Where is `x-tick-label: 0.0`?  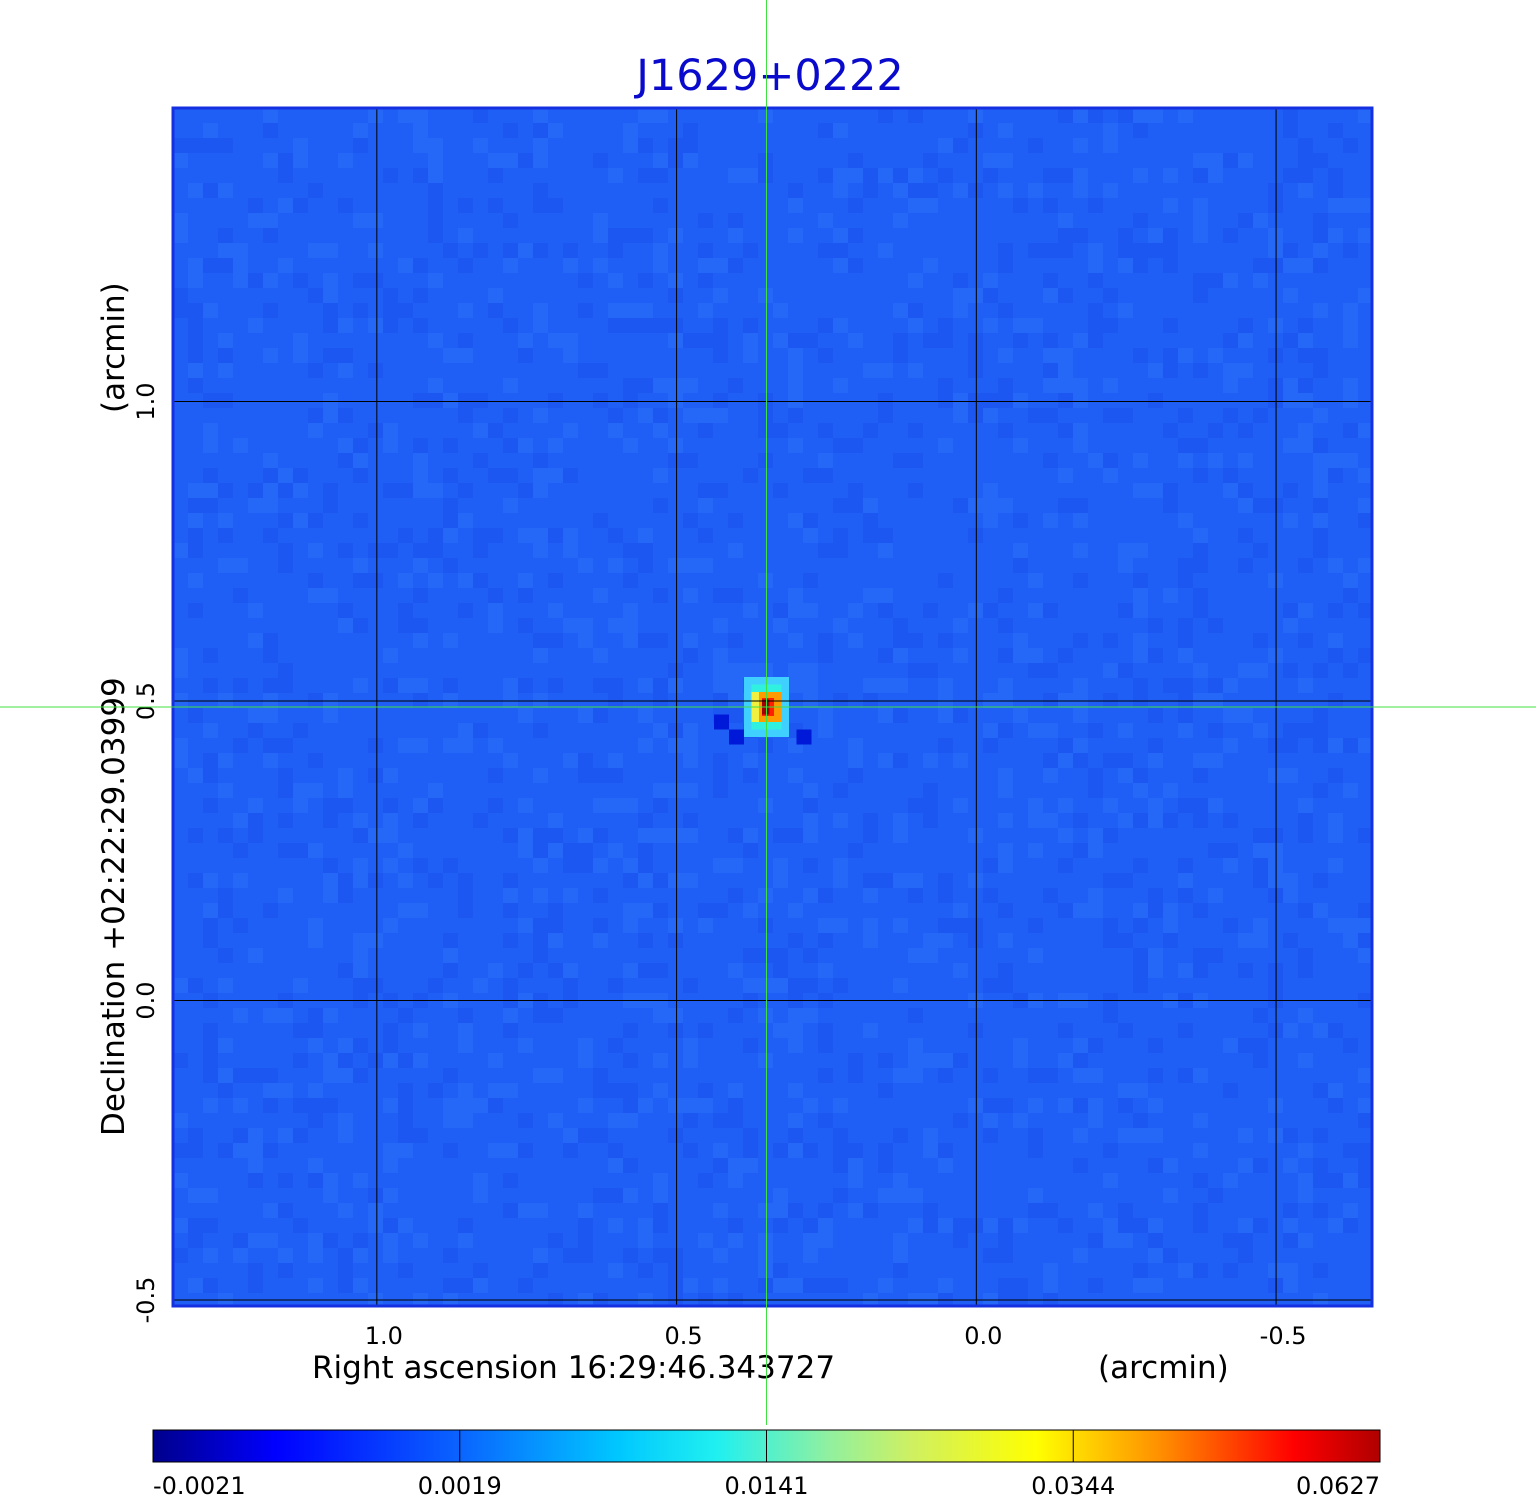 x-tick-label: 0.0 is located at coordinates (983, 1336).